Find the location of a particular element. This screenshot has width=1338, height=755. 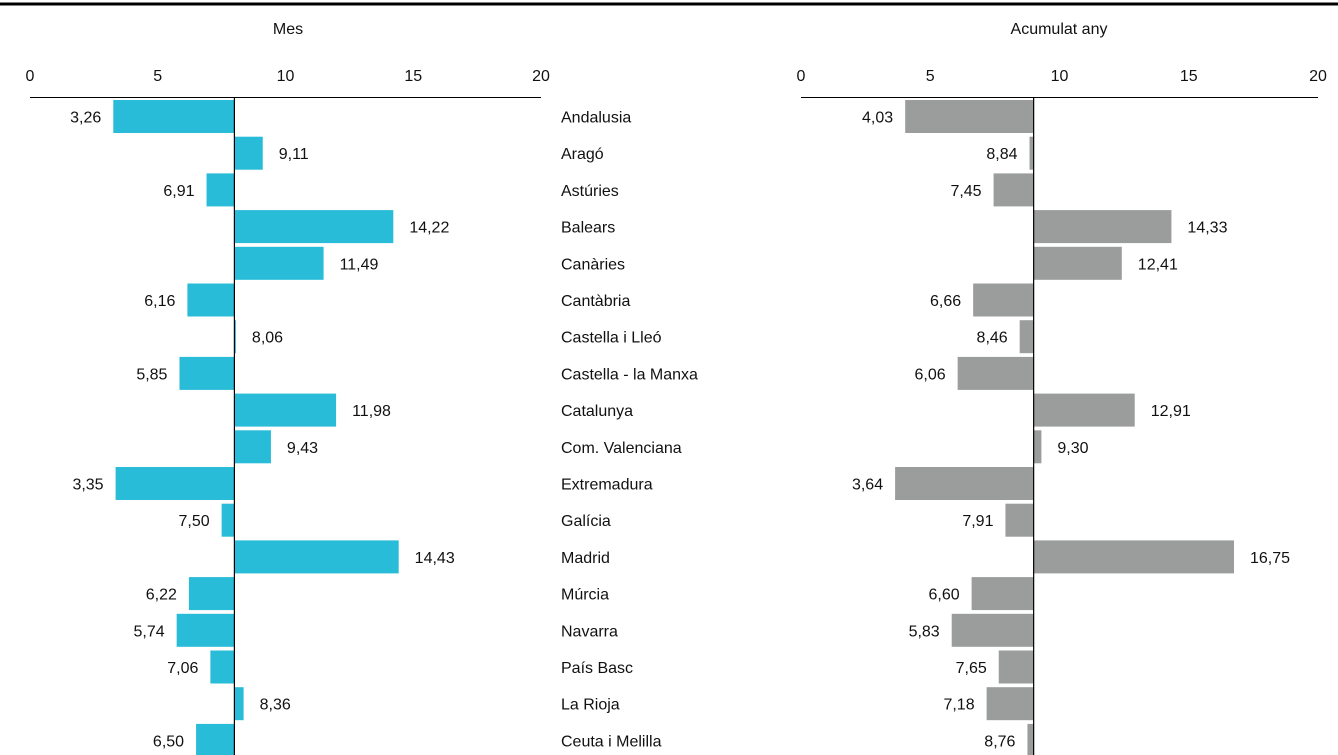

category-label: Castella - la Manxa is located at coordinates (629, 374).